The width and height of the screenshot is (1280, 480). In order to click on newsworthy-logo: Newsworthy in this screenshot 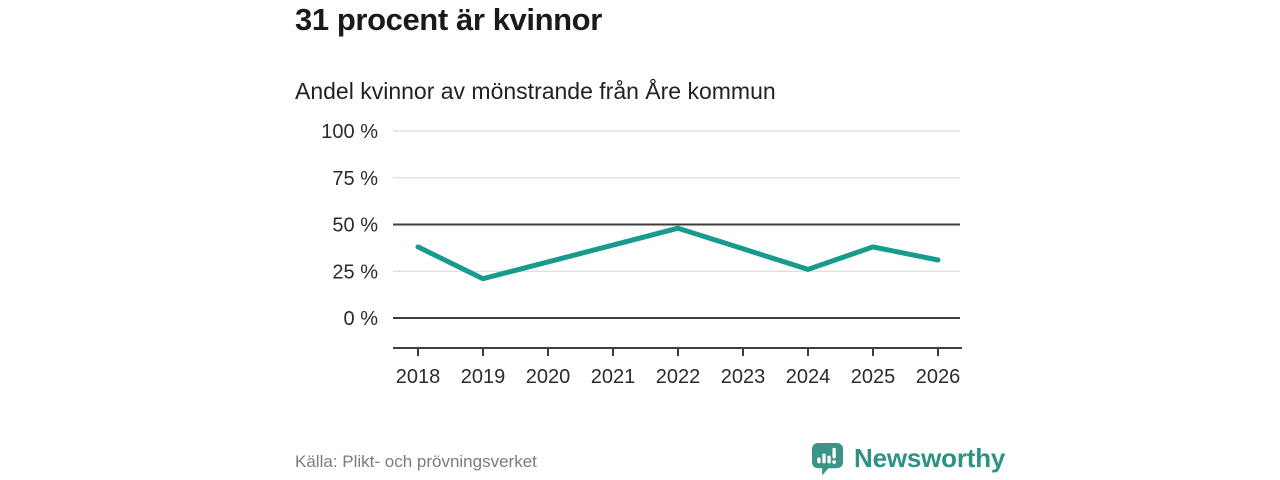, I will do `click(907, 458)`.